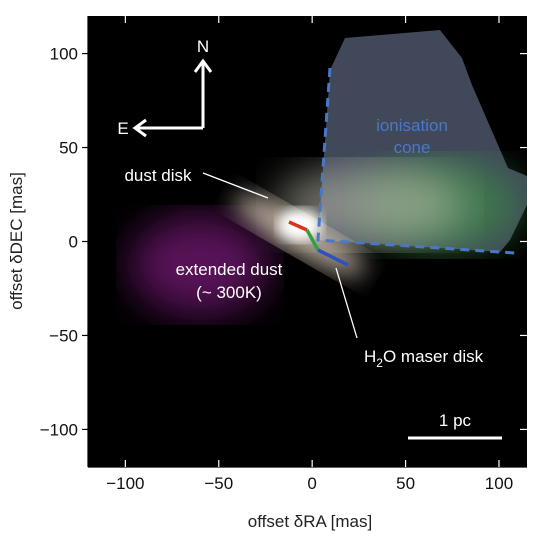 The image size is (558, 542). Describe the element at coordinates (405, 483) in the screenshot. I see `x-tick-label: 50` at that location.